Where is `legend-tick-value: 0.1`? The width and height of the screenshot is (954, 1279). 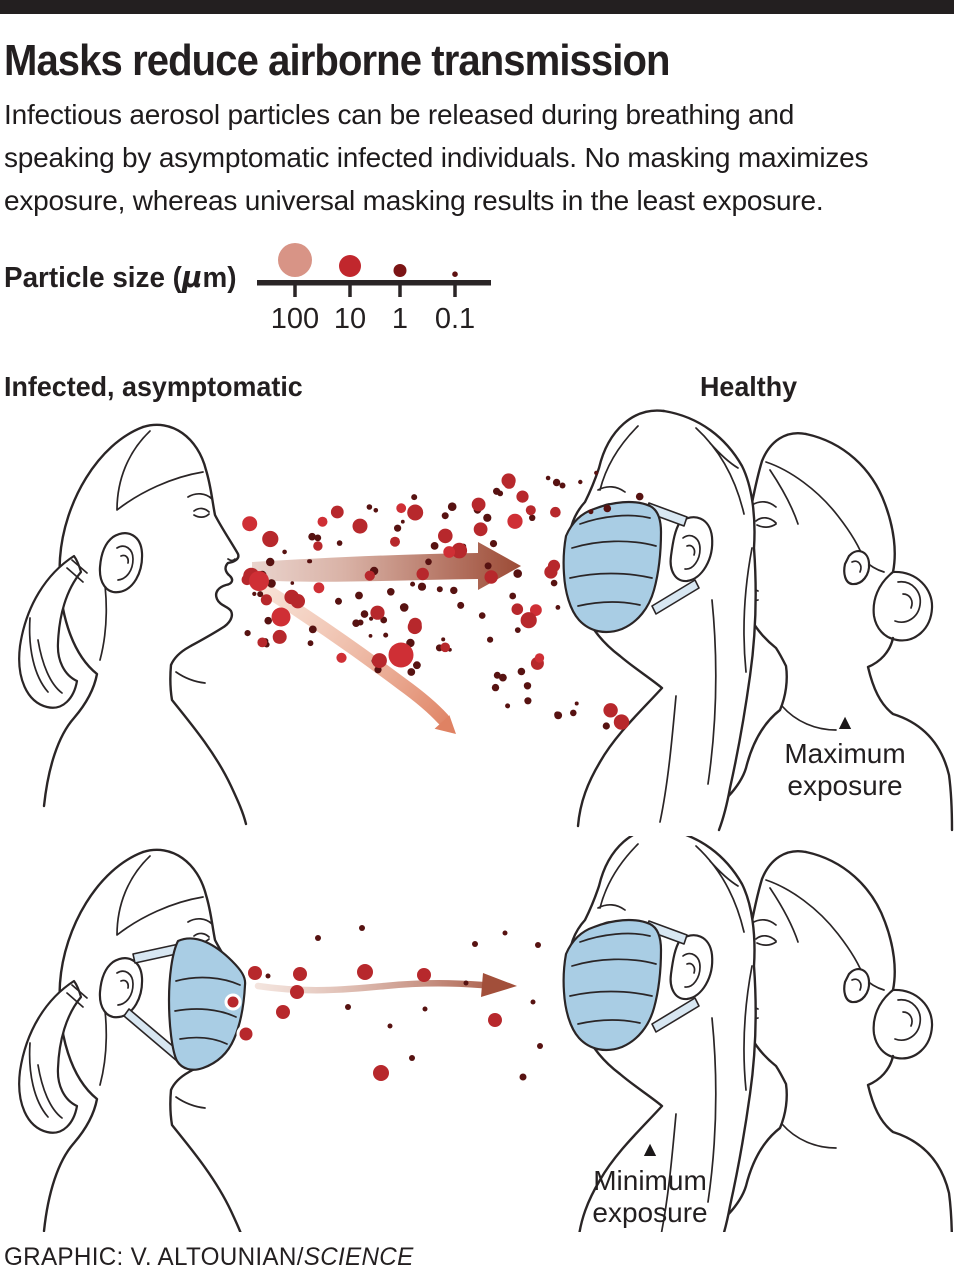 legend-tick-value: 0.1 is located at coordinates (455, 319).